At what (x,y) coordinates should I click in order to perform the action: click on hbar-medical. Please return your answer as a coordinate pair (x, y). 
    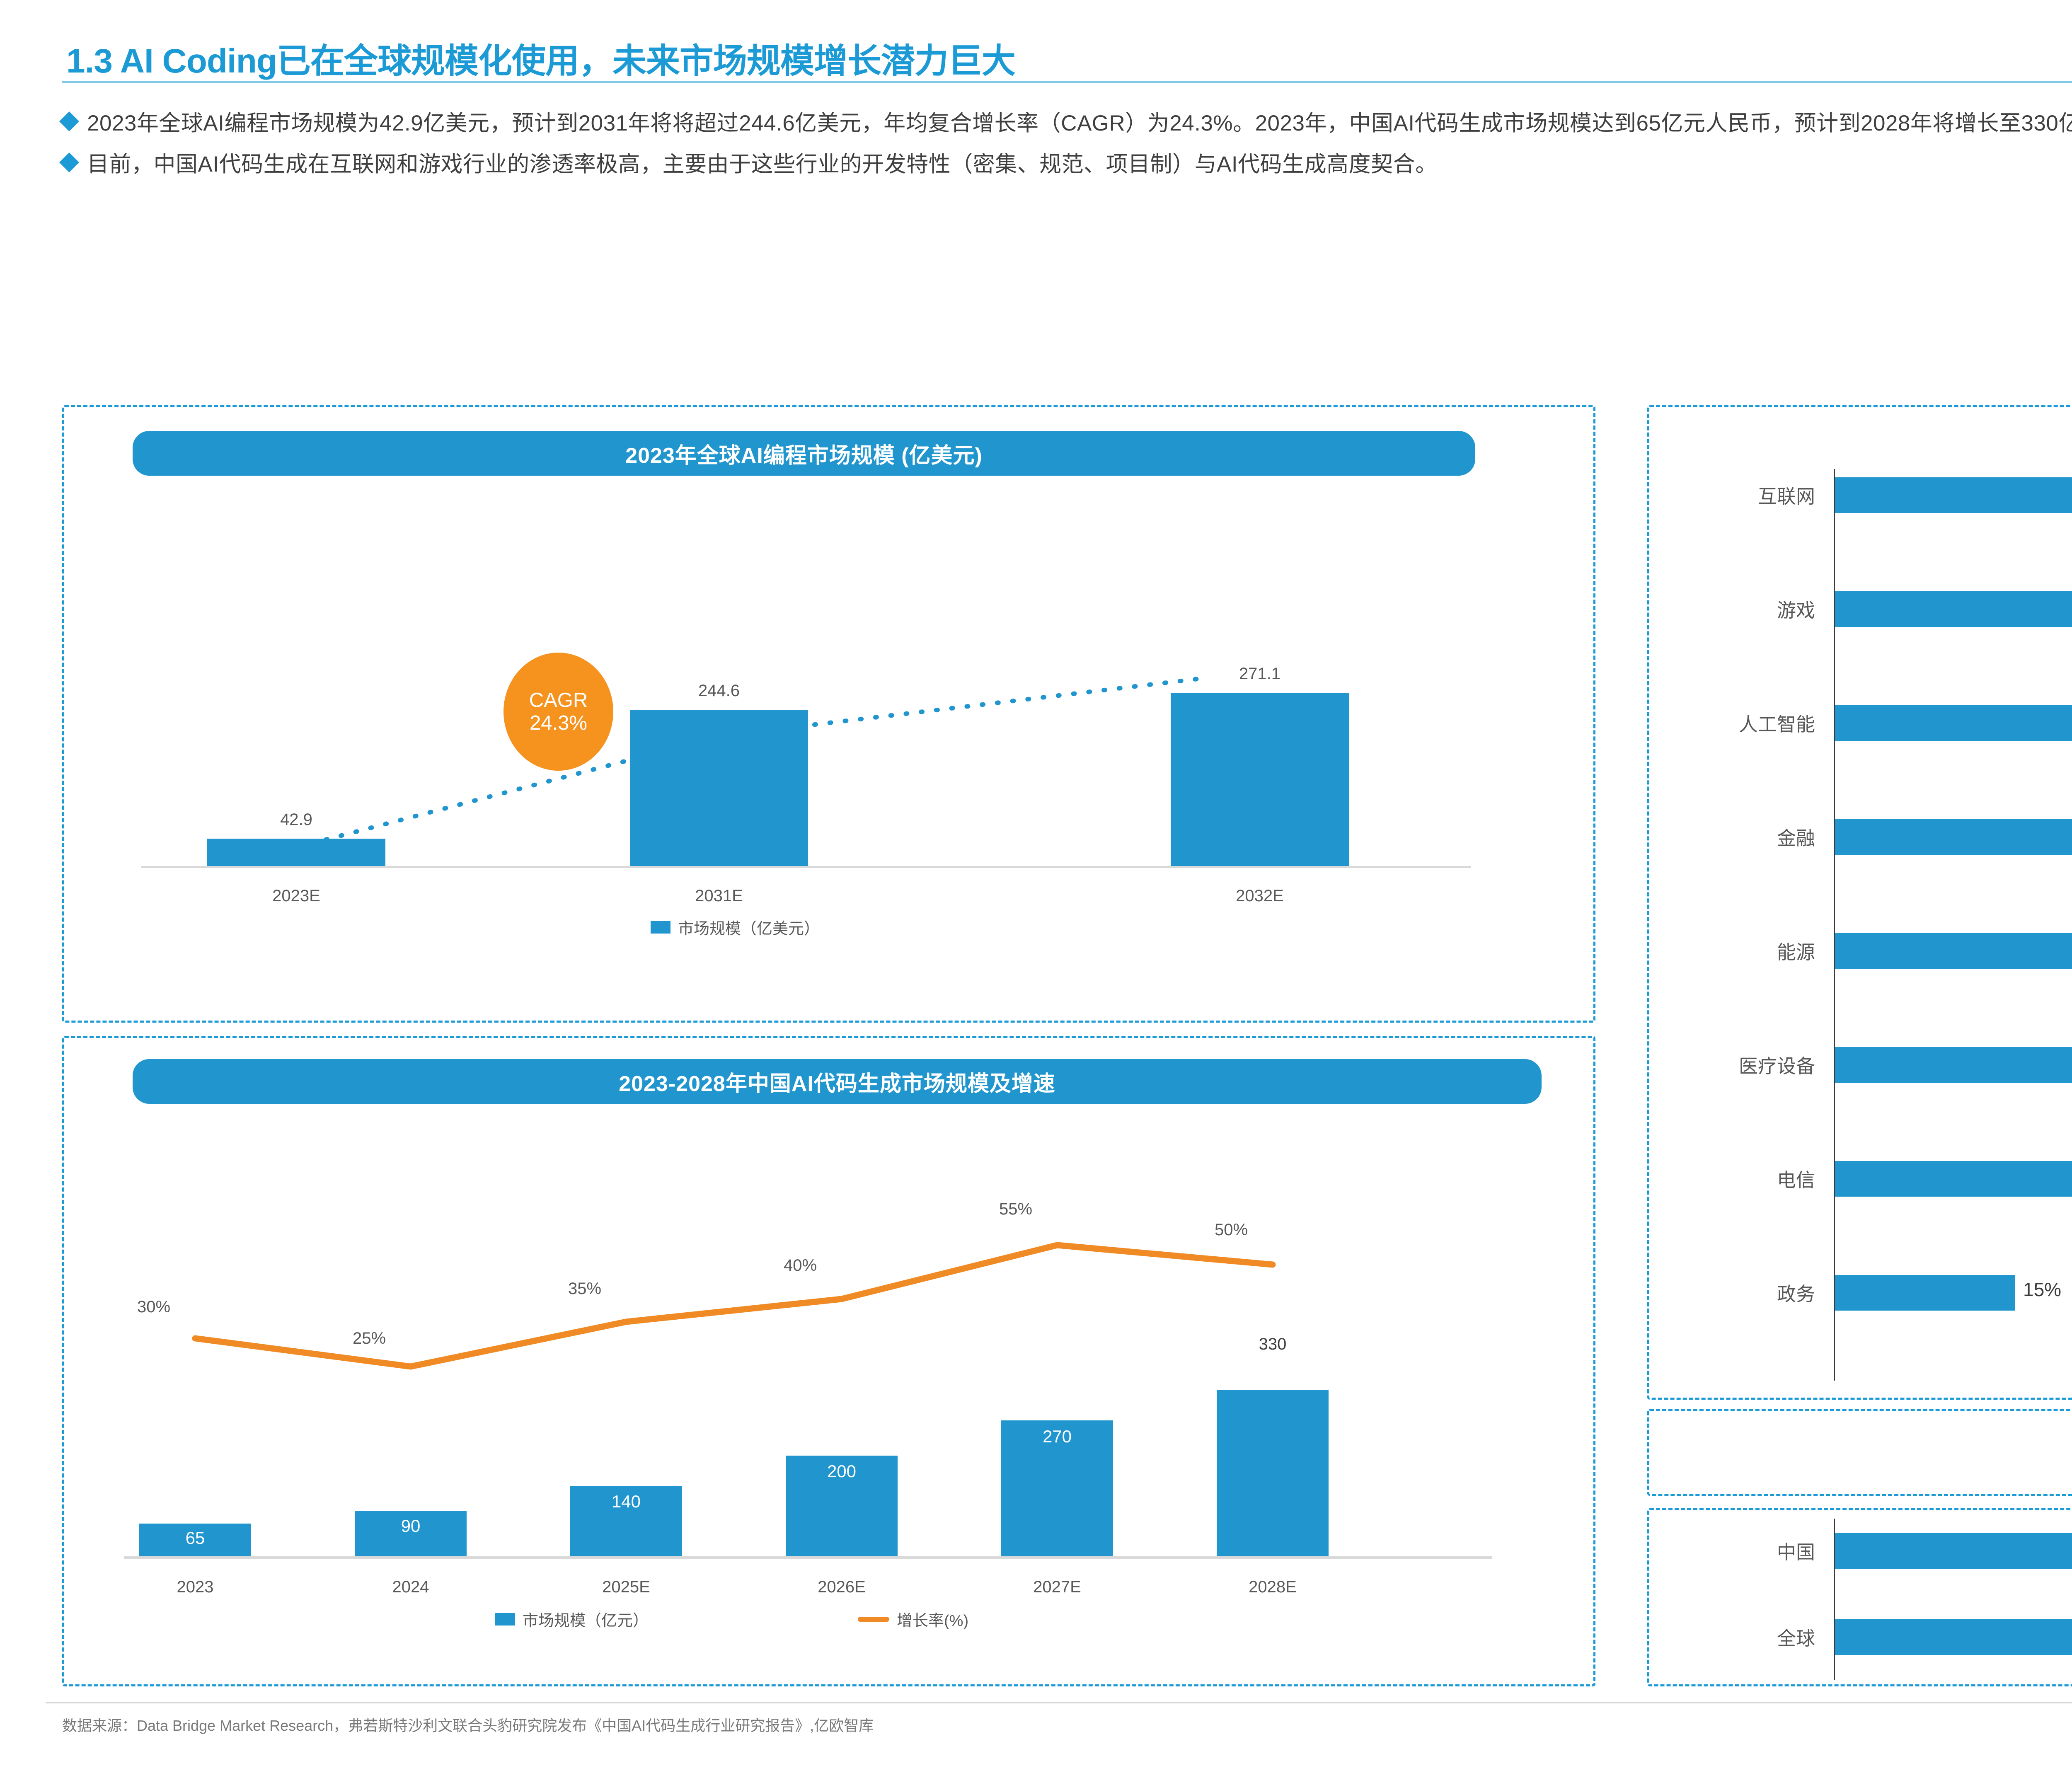
    Looking at the image, I should click on (1953, 1065).